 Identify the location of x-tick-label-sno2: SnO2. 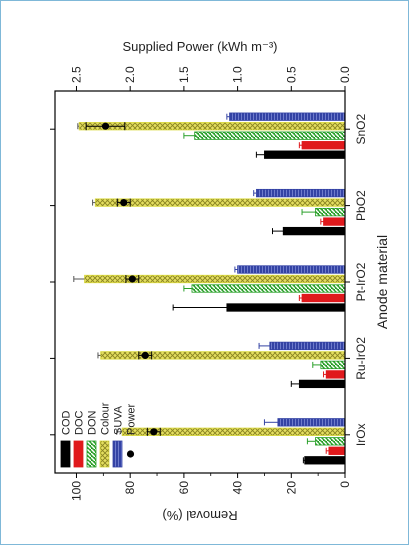
(361, 129).